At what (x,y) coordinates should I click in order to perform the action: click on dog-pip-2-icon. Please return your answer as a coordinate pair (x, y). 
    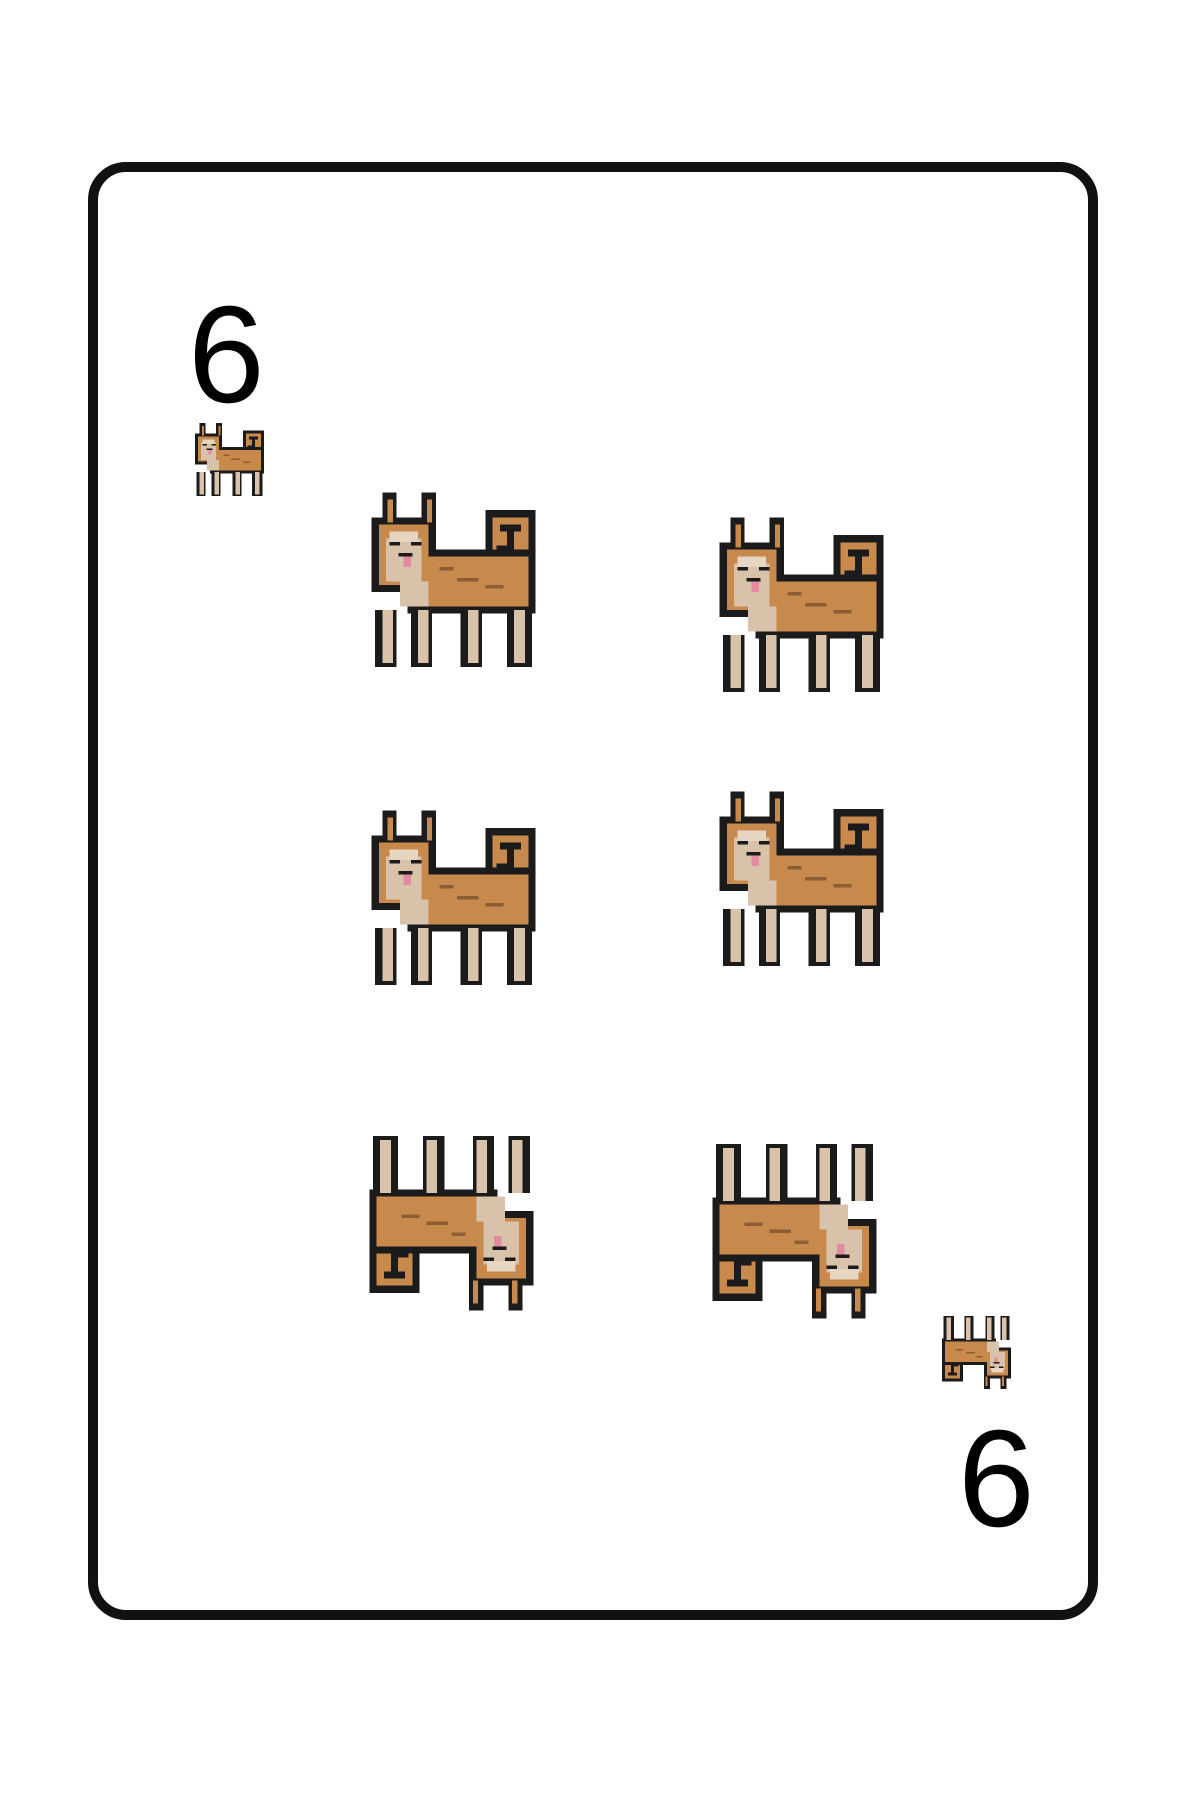
    Looking at the image, I should click on (798, 601).